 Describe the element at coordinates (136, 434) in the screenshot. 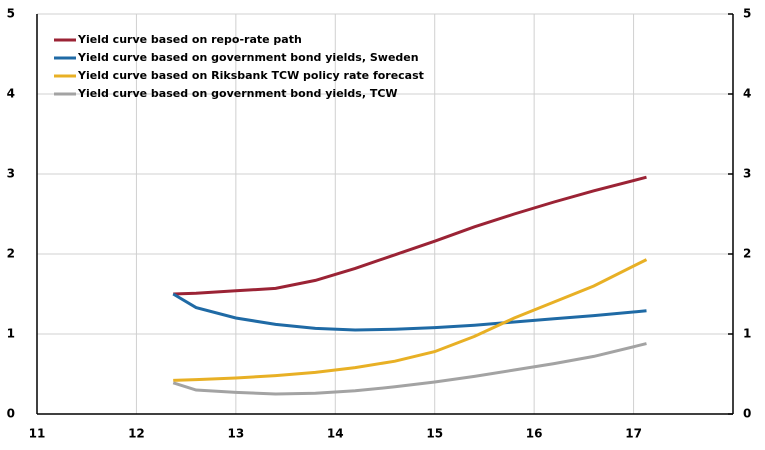

I see `x-tick-label: 12` at that location.